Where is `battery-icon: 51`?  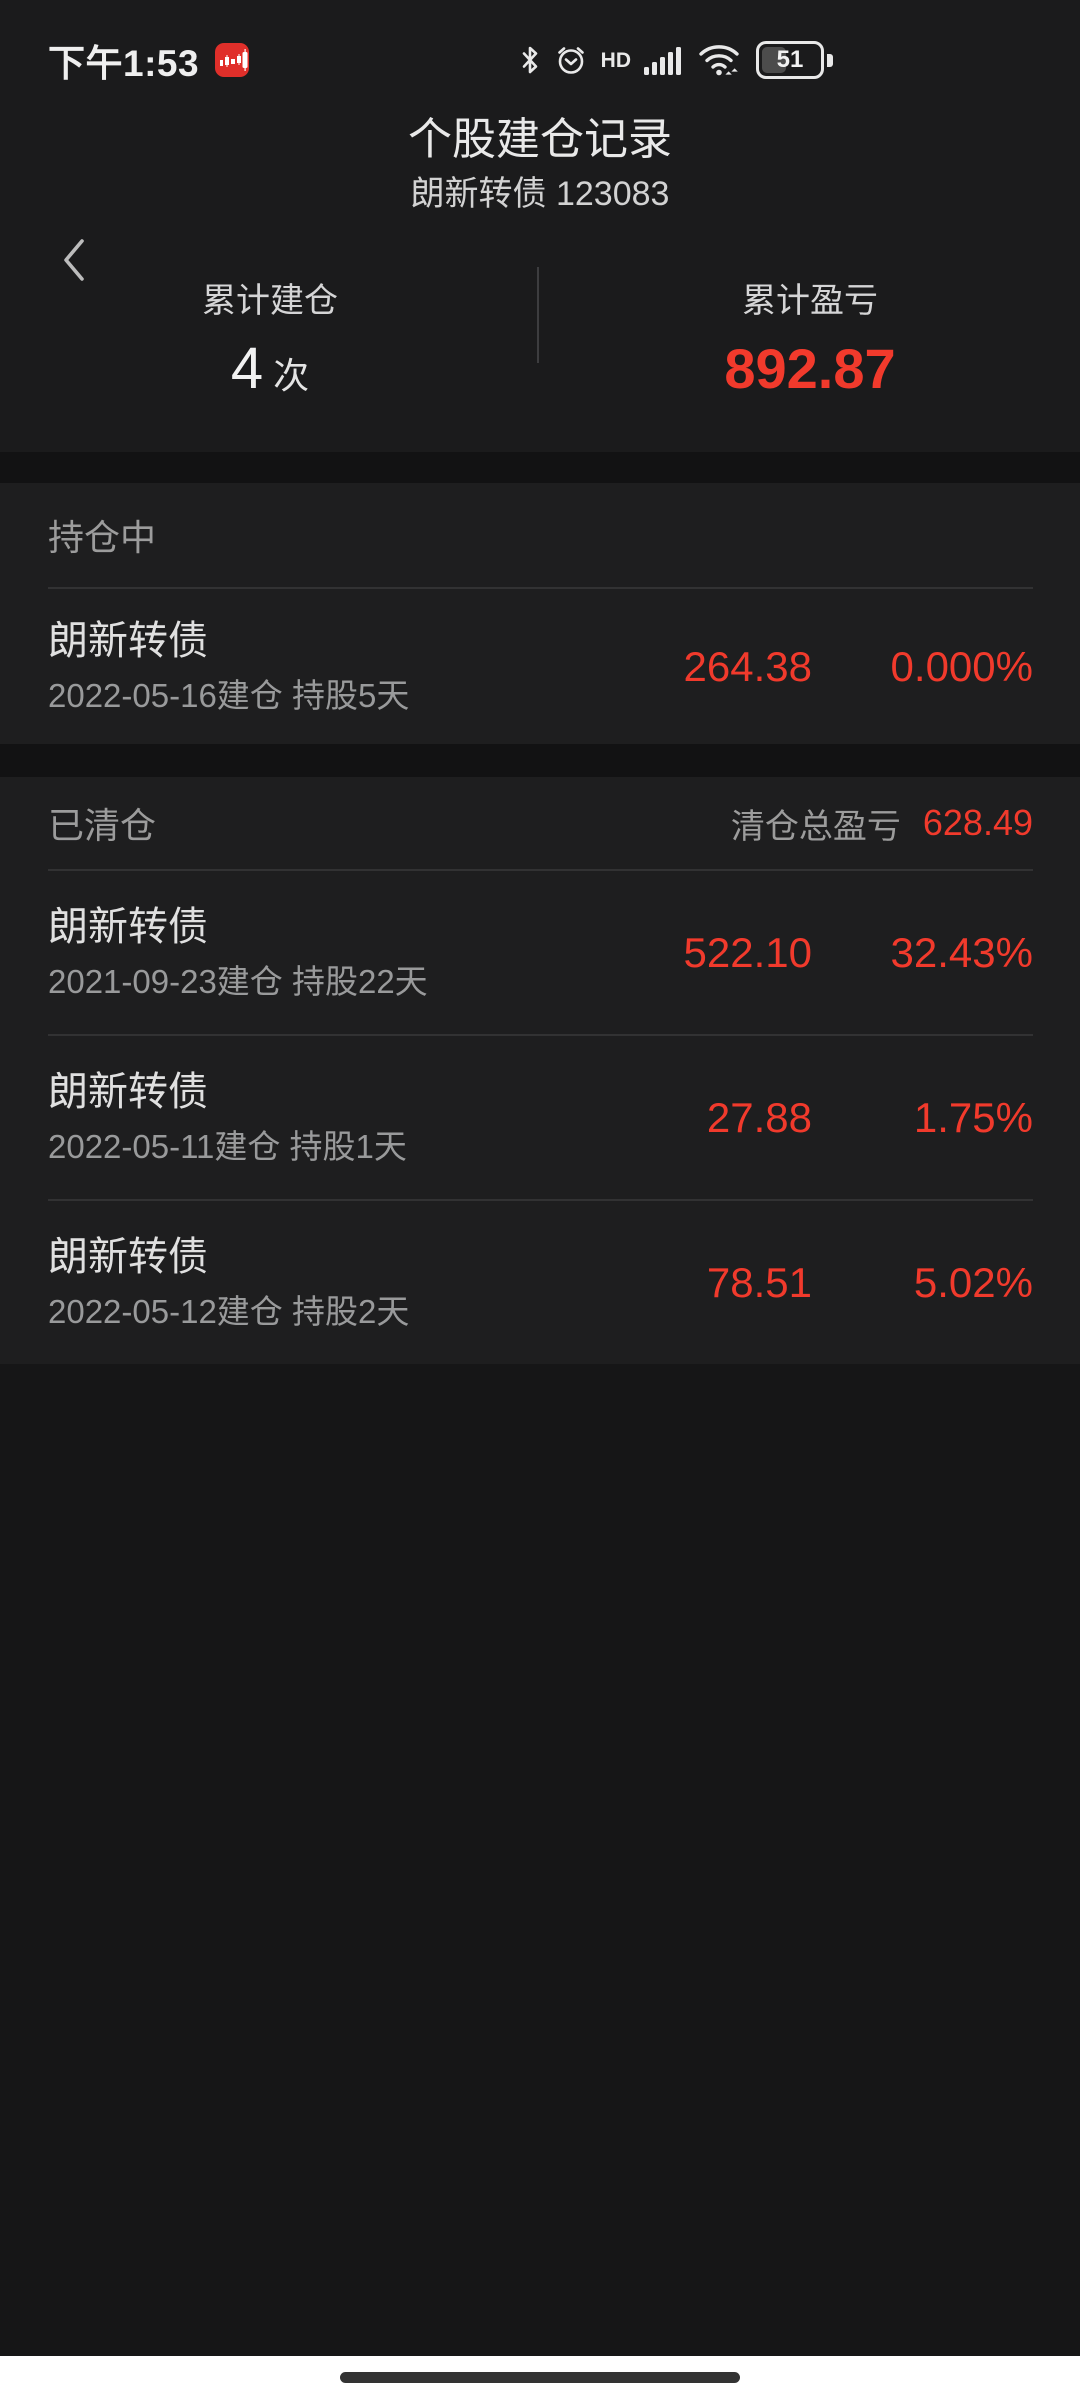 battery-icon: 51 is located at coordinates (794, 60).